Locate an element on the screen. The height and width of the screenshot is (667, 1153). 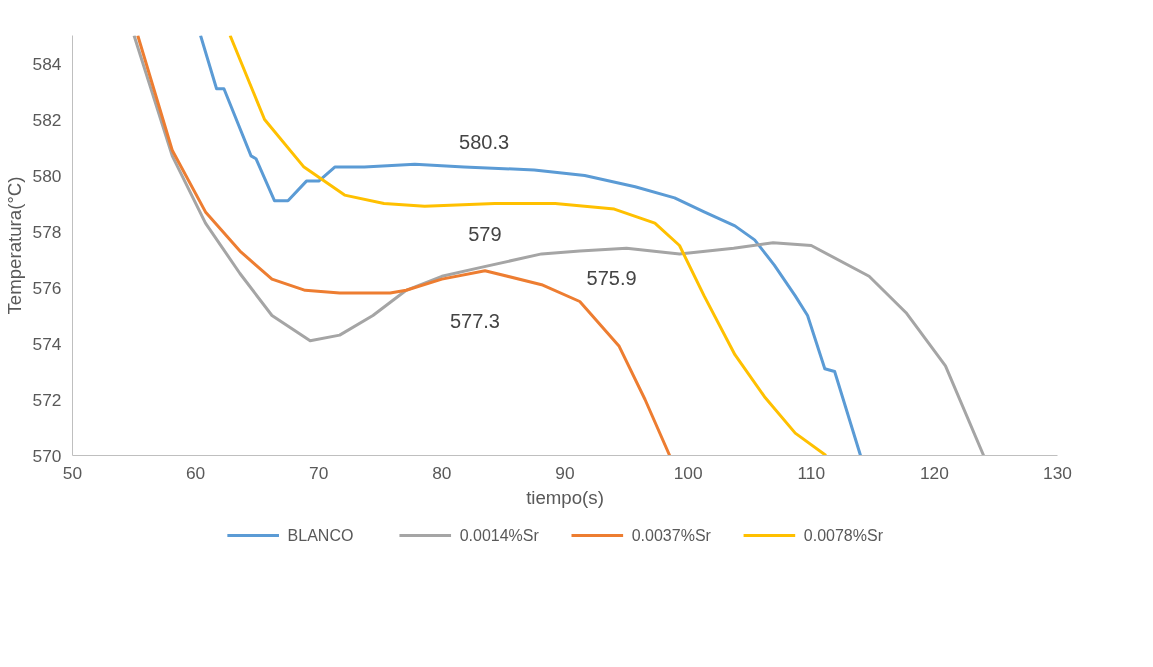
x-tick-label: 50 is located at coordinates (72, 472).